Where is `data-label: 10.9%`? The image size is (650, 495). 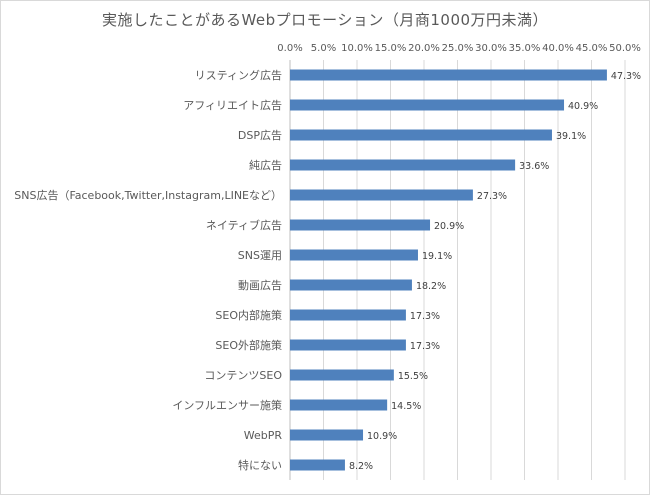
data-label: 10.9% is located at coordinates (382, 436).